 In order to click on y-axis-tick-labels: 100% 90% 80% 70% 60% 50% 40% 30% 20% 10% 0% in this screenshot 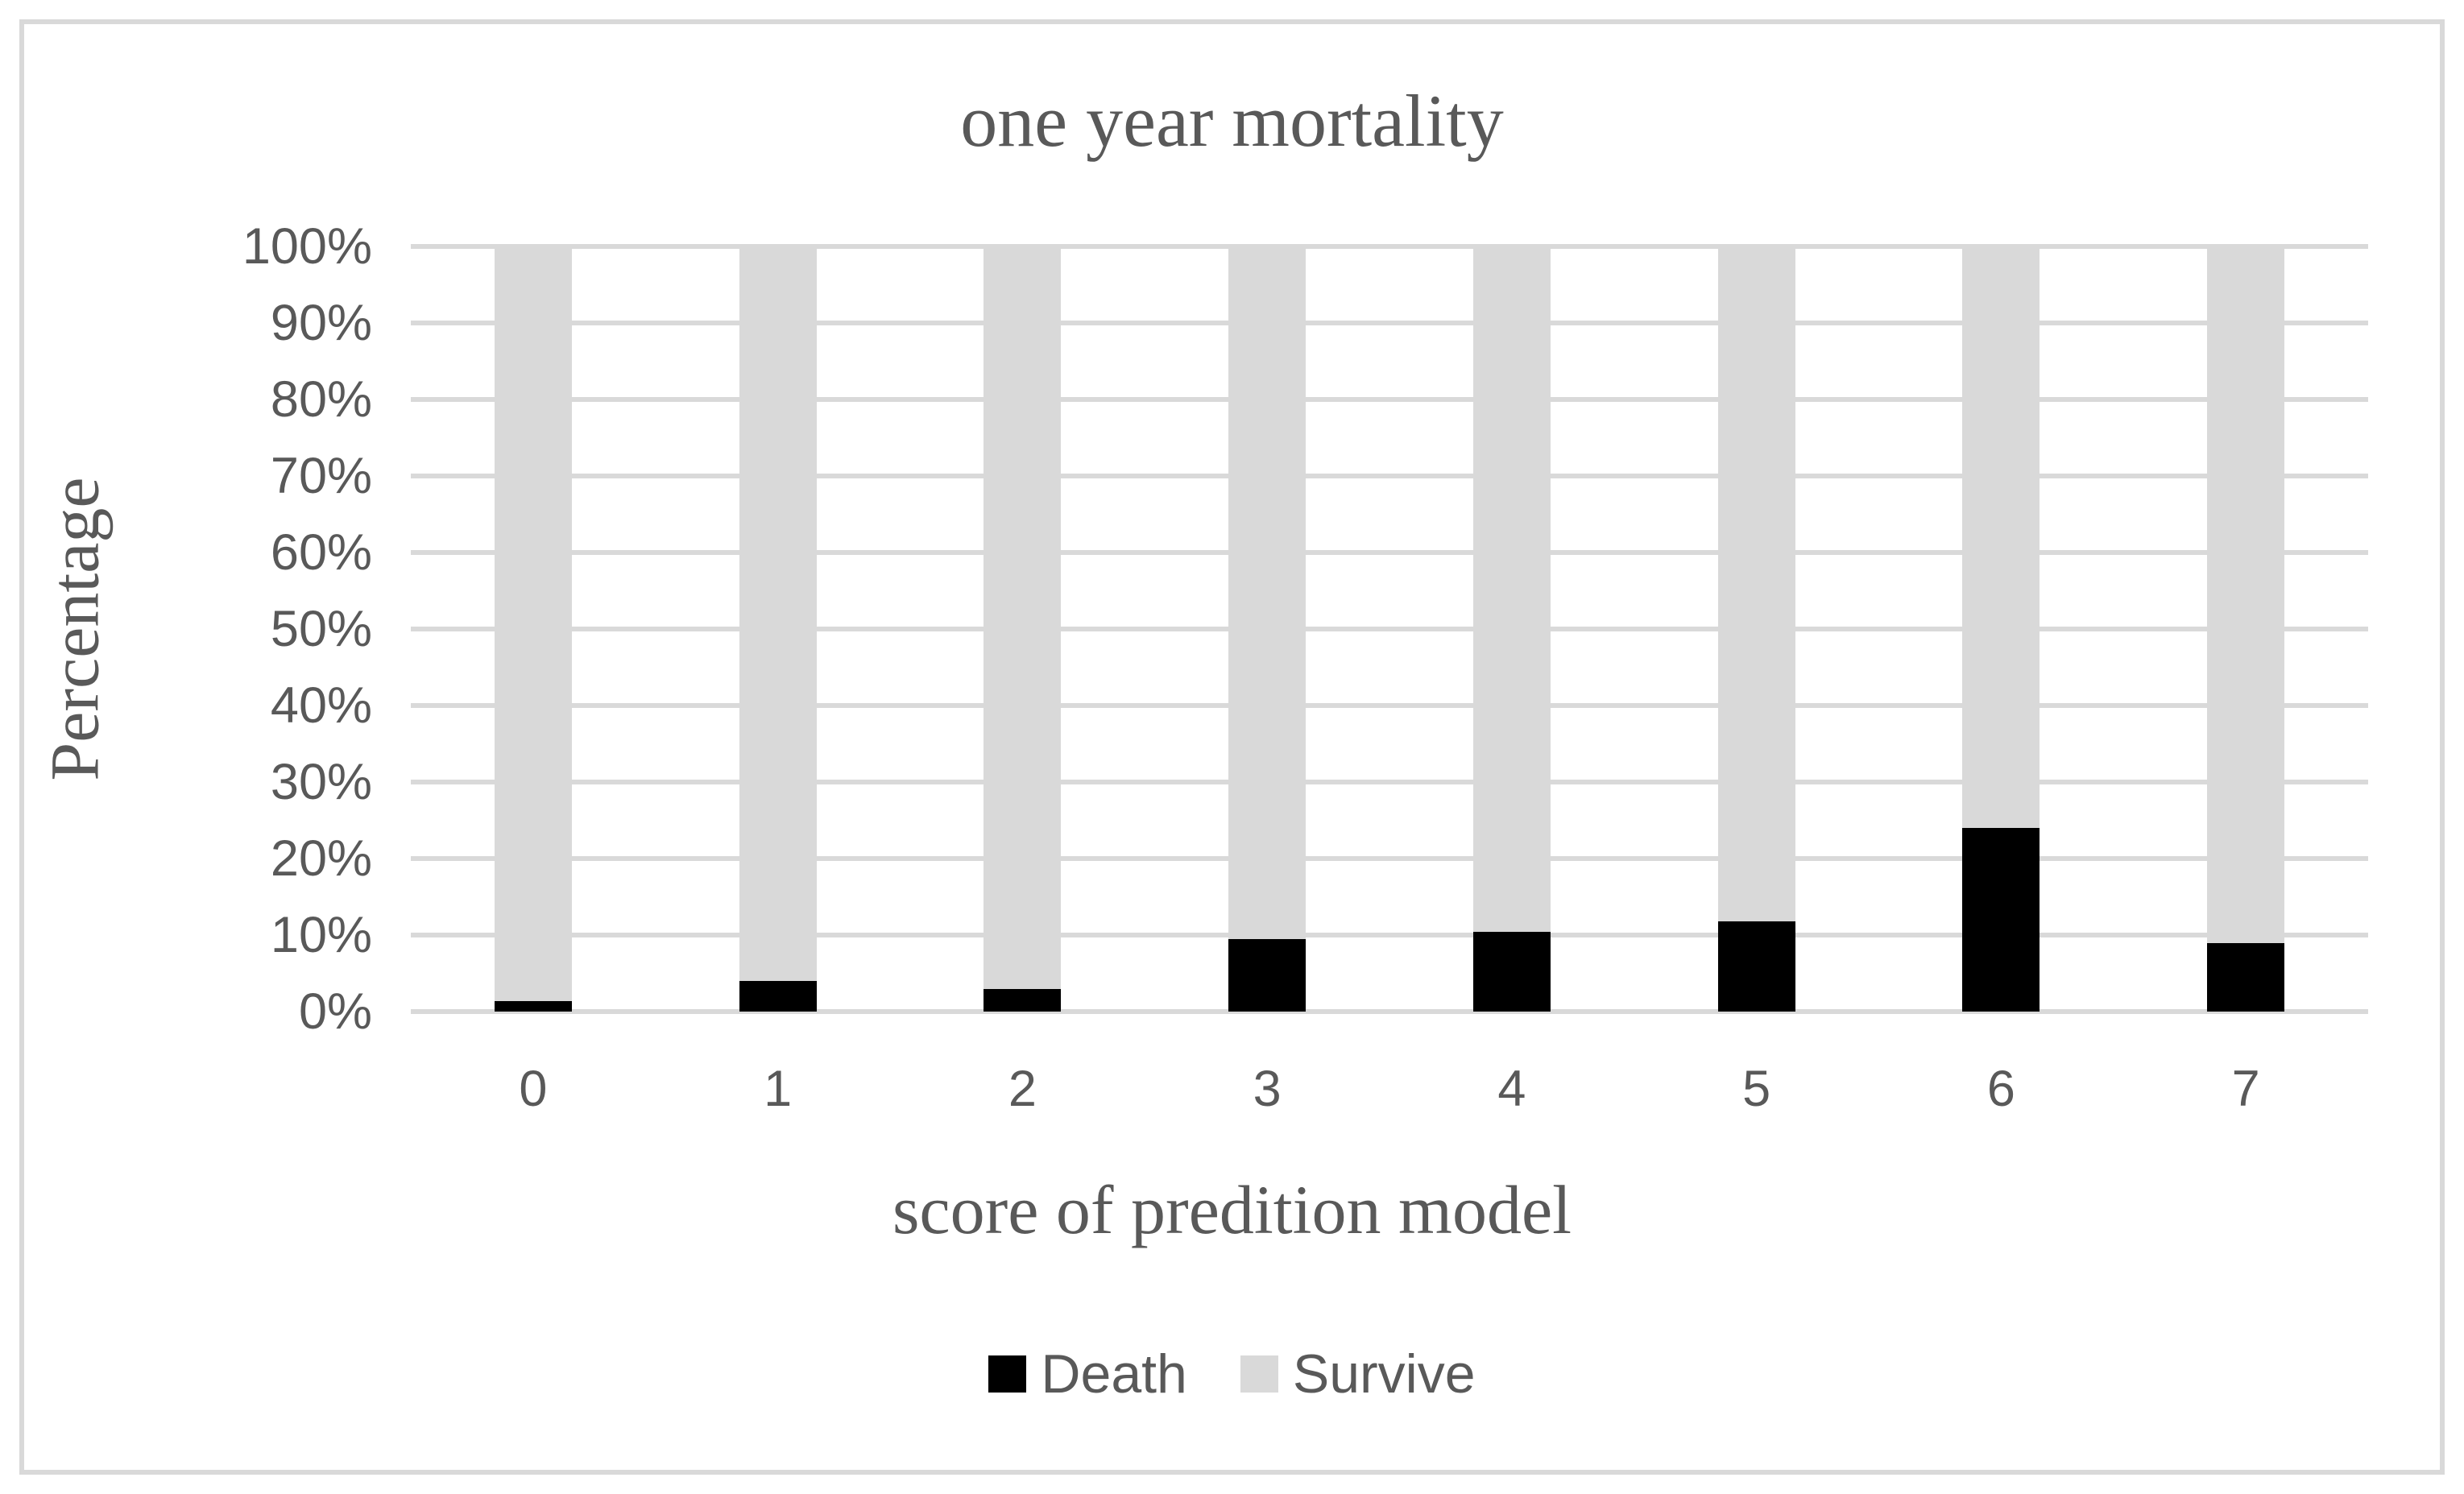, I will do `click(186, 629)`.